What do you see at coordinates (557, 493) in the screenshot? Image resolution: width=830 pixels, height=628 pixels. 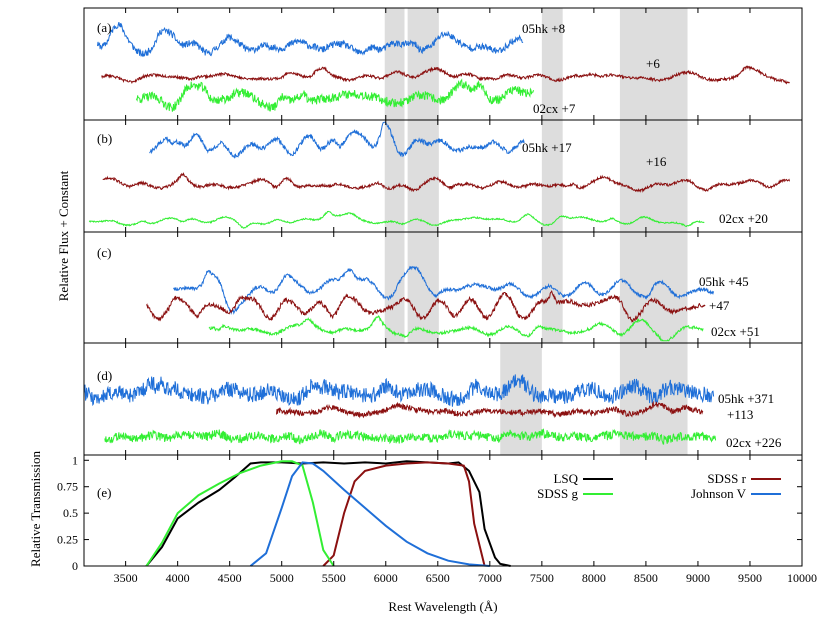 I see `legend-label-sdss-g: SDSS g` at bounding box center [557, 493].